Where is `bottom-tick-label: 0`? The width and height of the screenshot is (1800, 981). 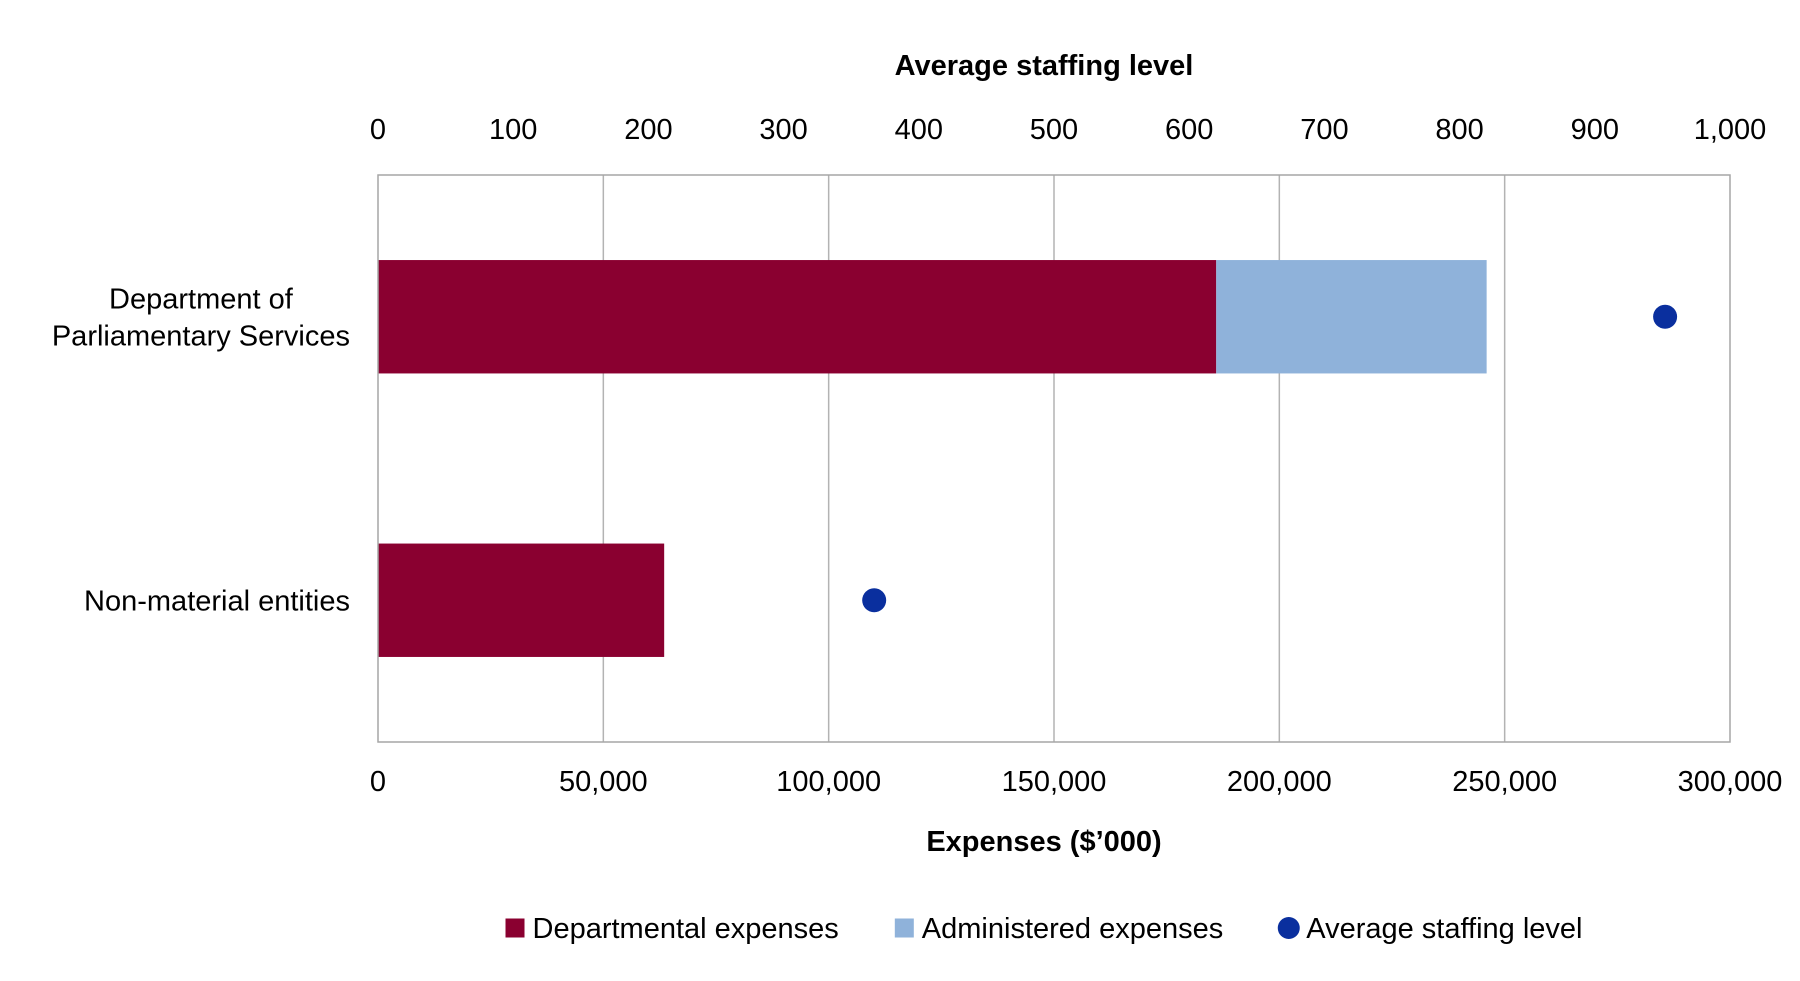 bottom-tick-label: 0 is located at coordinates (378, 782).